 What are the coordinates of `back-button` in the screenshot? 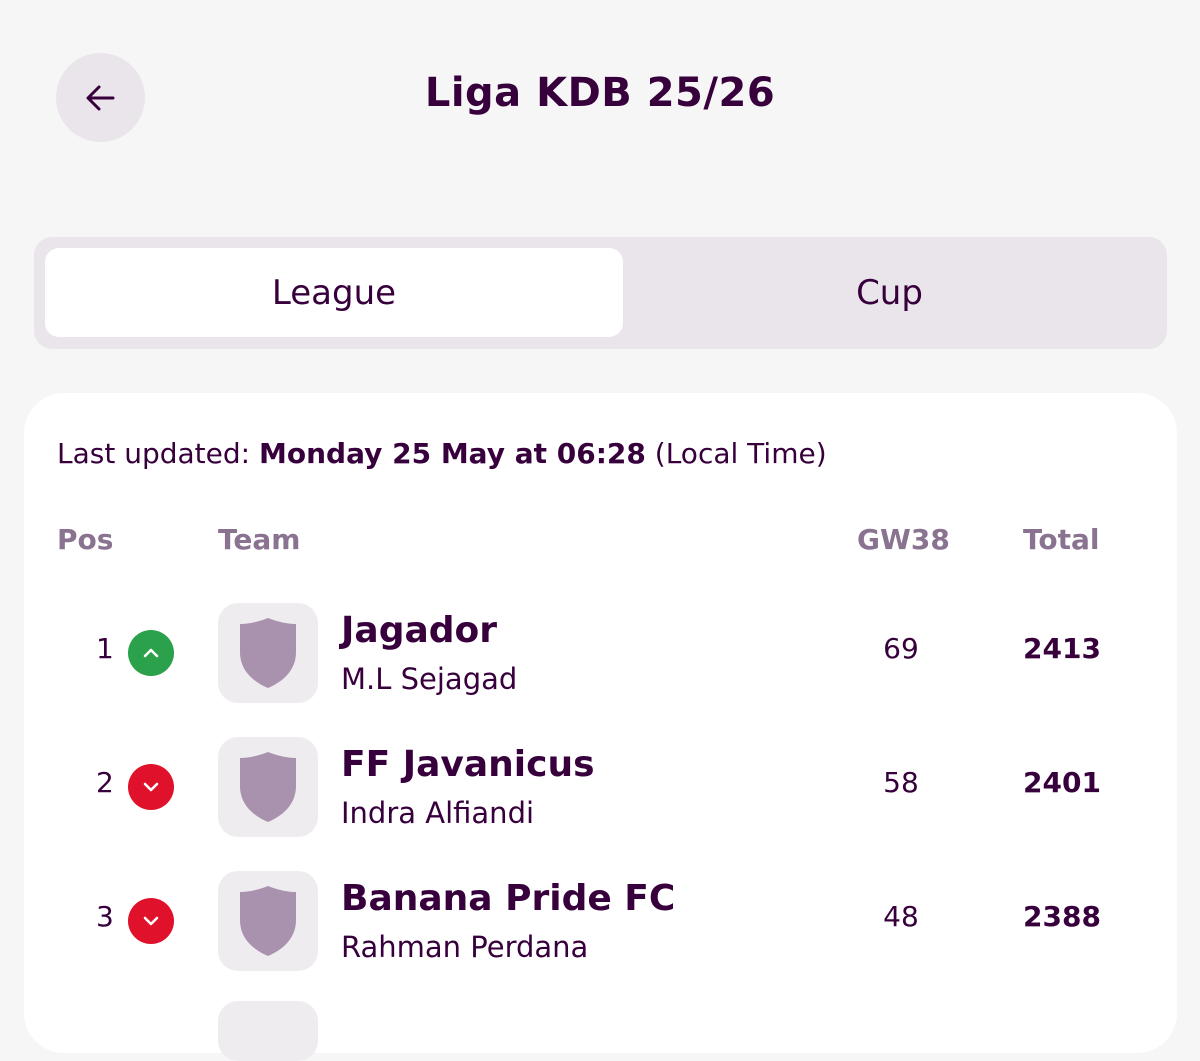 It's located at (100, 97).